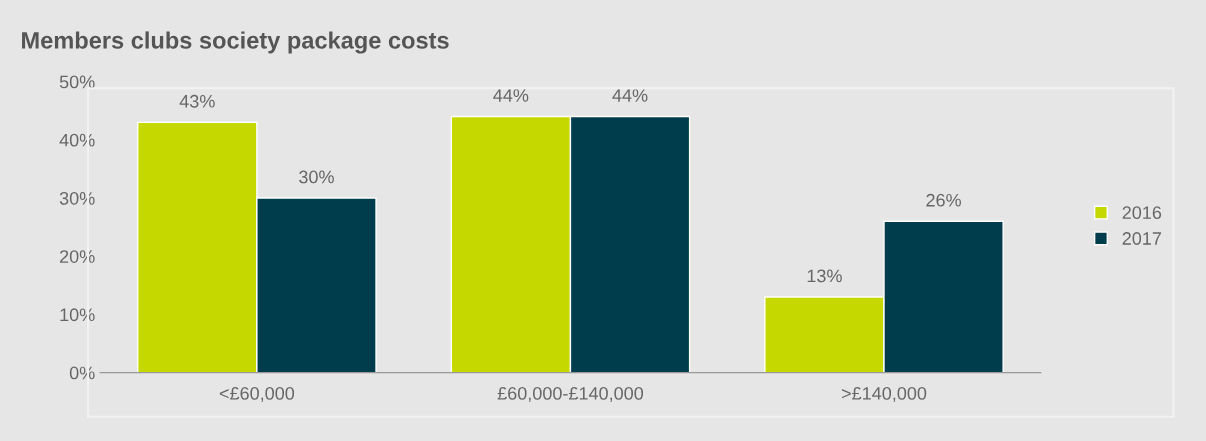  I want to click on y-tick-label: 20%, so click(77, 256).